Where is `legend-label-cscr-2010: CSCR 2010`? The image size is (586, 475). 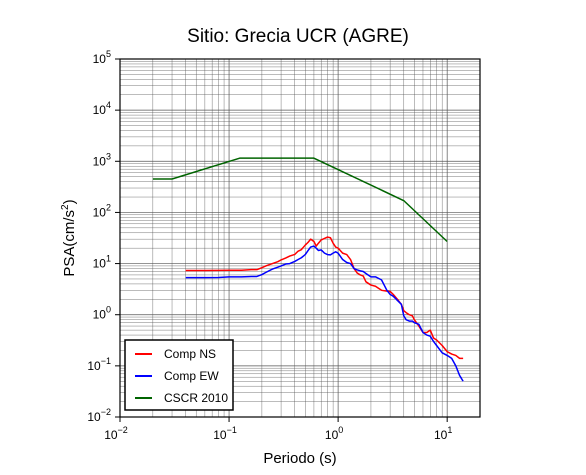
legend-label-cscr-2010: CSCR 2010 is located at coordinates (196, 398).